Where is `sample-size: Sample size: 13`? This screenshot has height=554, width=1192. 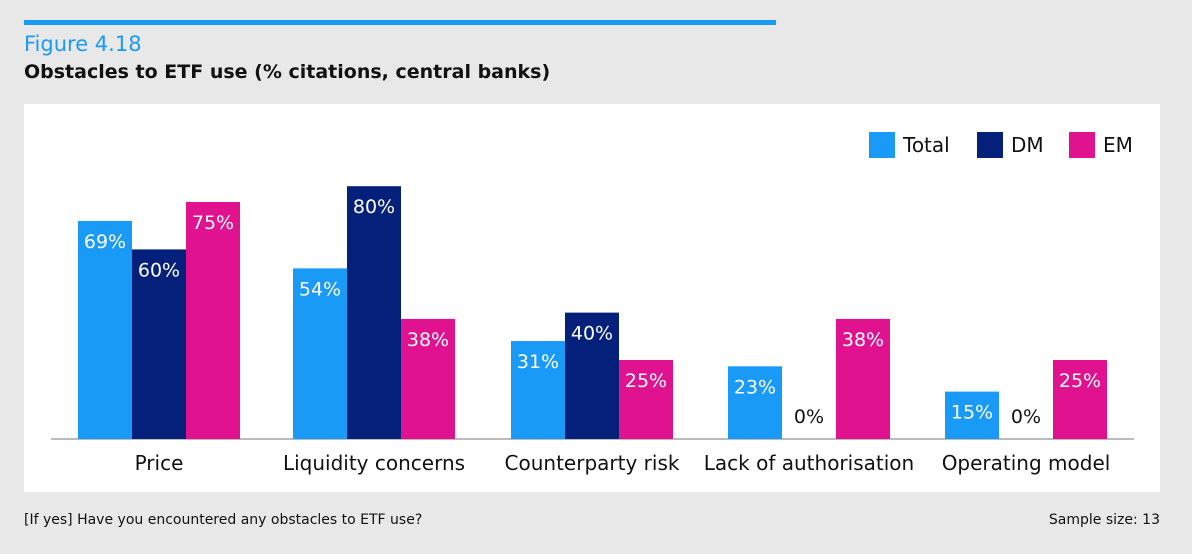
sample-size: Sample size: 13 is located at coordinates (1104, 520).